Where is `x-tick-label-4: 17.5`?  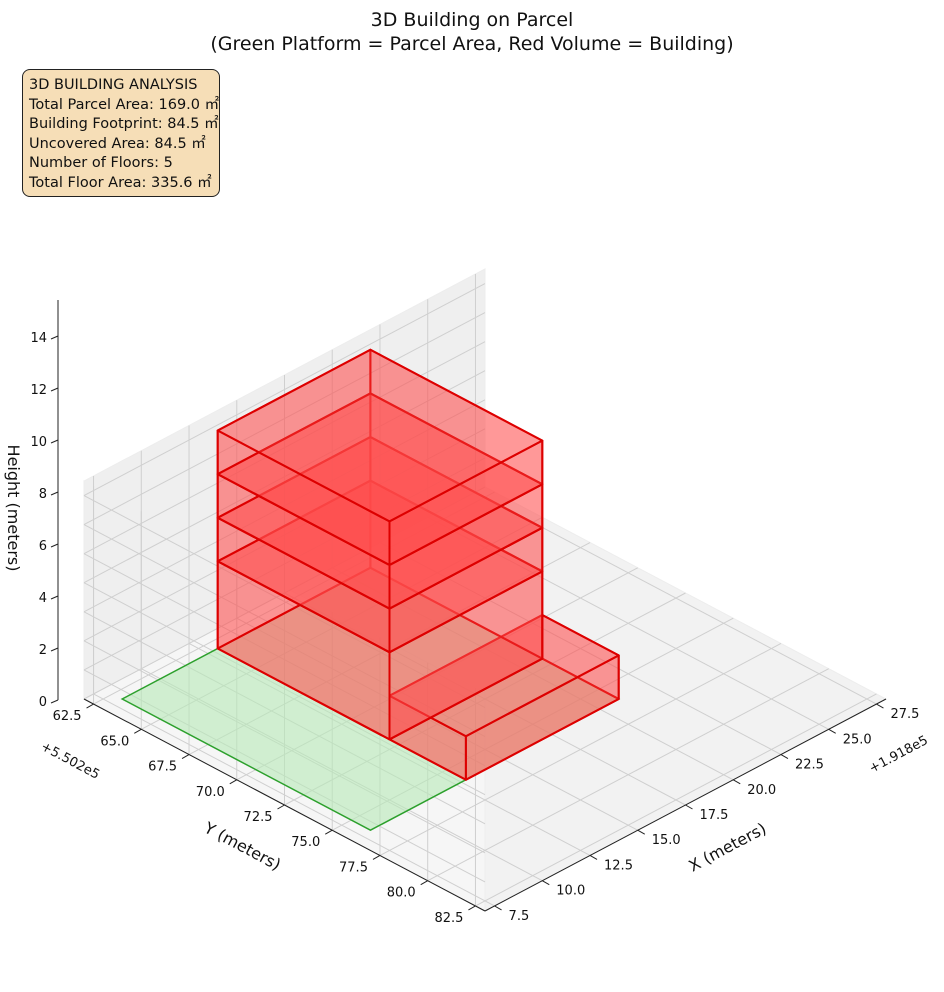 x-tick-label-4: 17.5 is located at coordinates (714, 815).